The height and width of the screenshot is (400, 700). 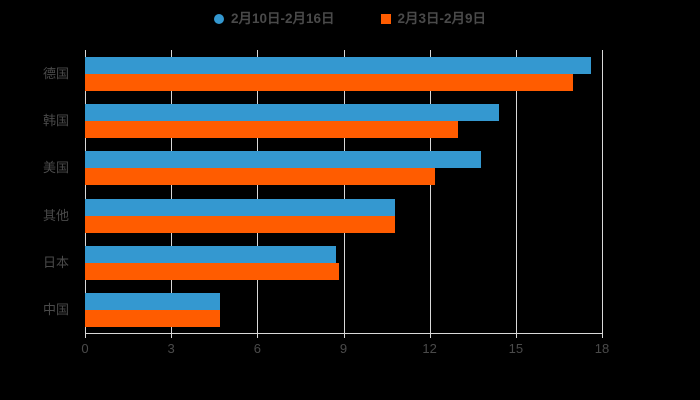 I want to click on chart-legend: 2月10日-2月16日 2月3日-2月9日, so click(x=350, y=19).